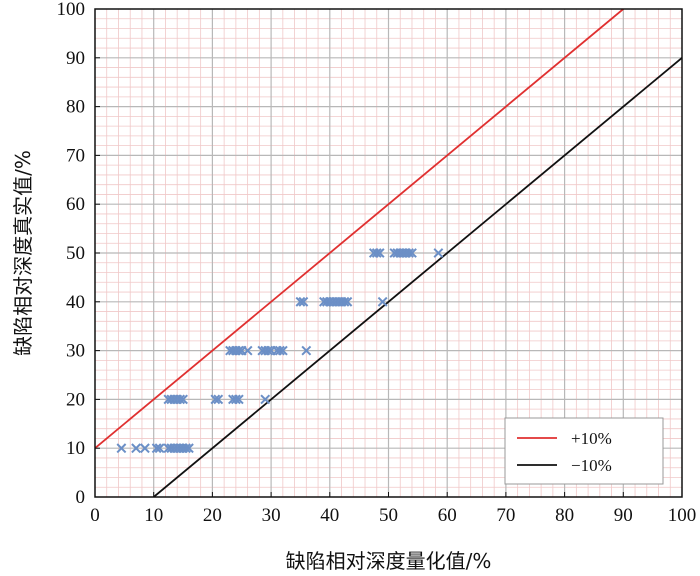 Image resolution: width=700 pixels, height=576 pixels. I want to click on x-tick-label: 80, so click(564, 515).